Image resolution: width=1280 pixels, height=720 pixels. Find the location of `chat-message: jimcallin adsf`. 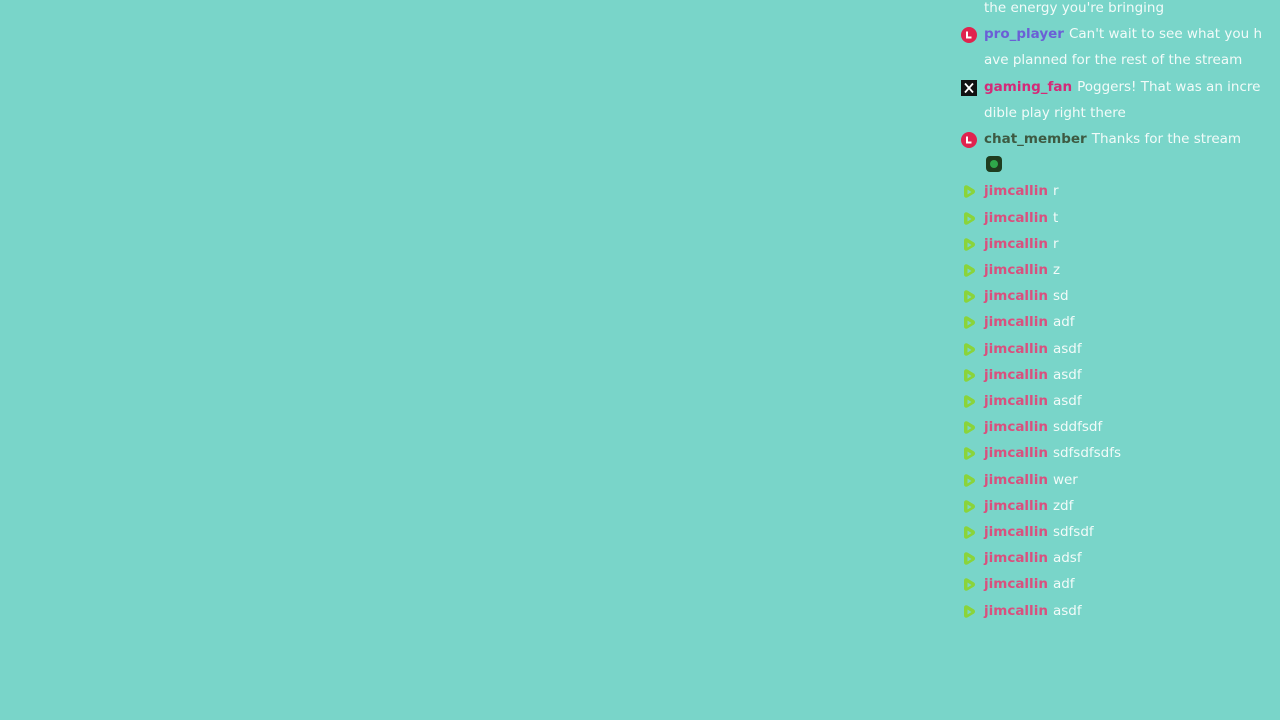

chat-message: jimcallin adsf is located at coordinates (1115, 558).